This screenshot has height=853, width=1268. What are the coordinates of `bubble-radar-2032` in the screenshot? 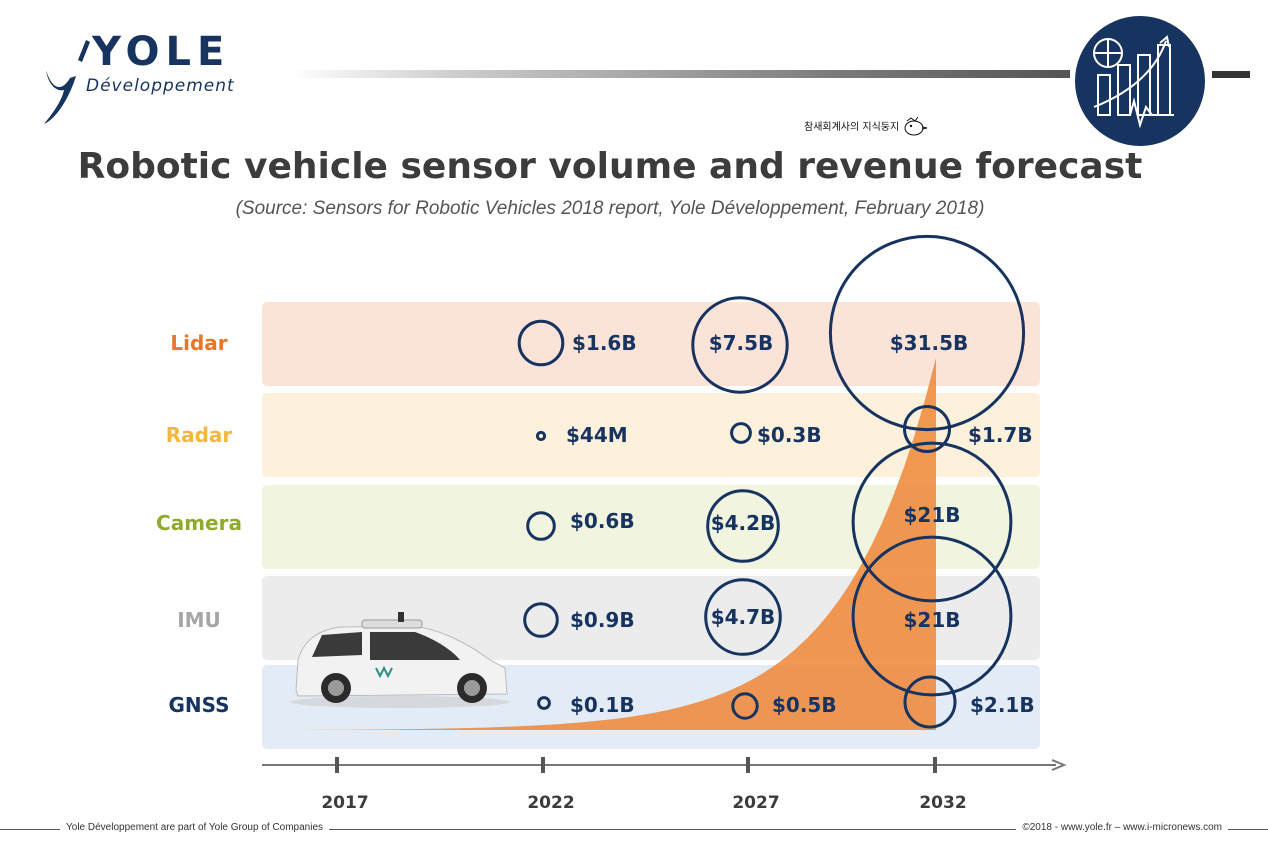 It's located at (927, 429).